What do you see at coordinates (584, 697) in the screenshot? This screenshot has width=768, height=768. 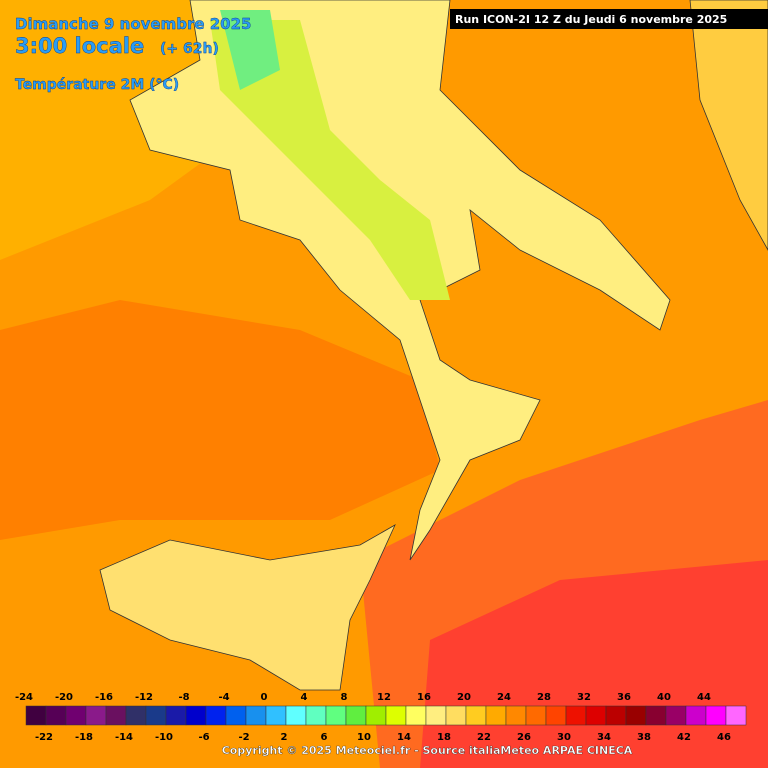 I see `legend-label: 32` at bounding box center [584, 697].